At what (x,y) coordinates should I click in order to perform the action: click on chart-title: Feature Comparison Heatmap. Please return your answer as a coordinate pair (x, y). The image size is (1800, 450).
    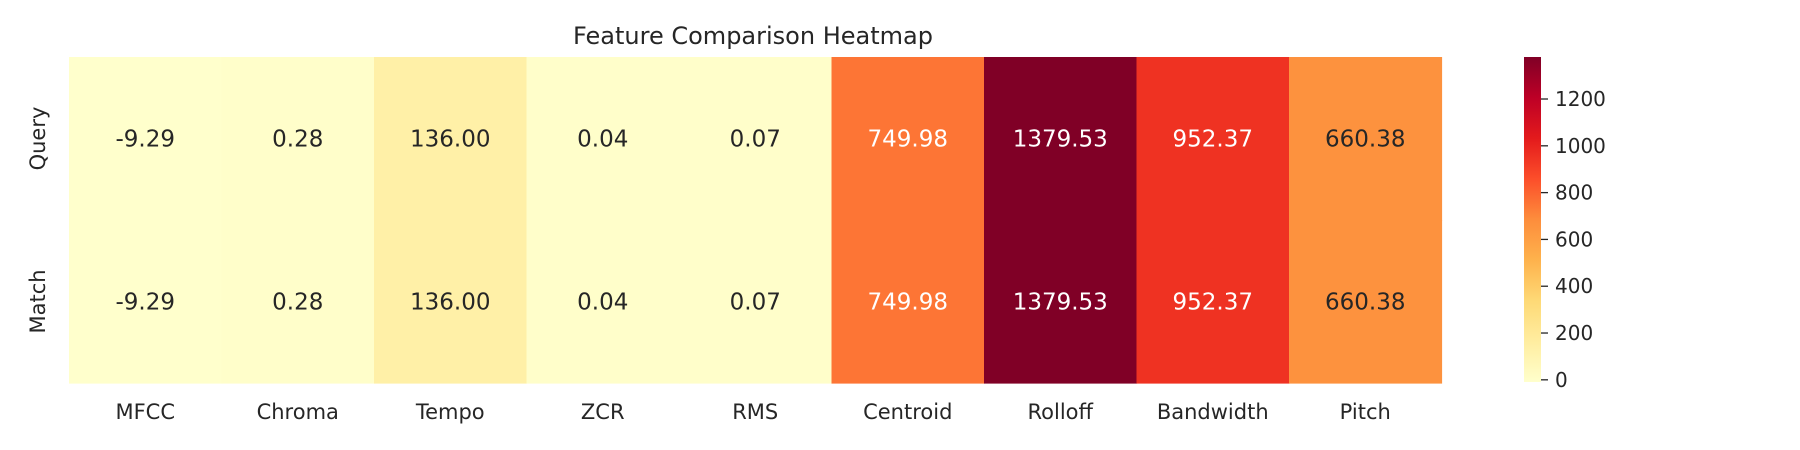
    Looking at the image, I should click on (753, 36).